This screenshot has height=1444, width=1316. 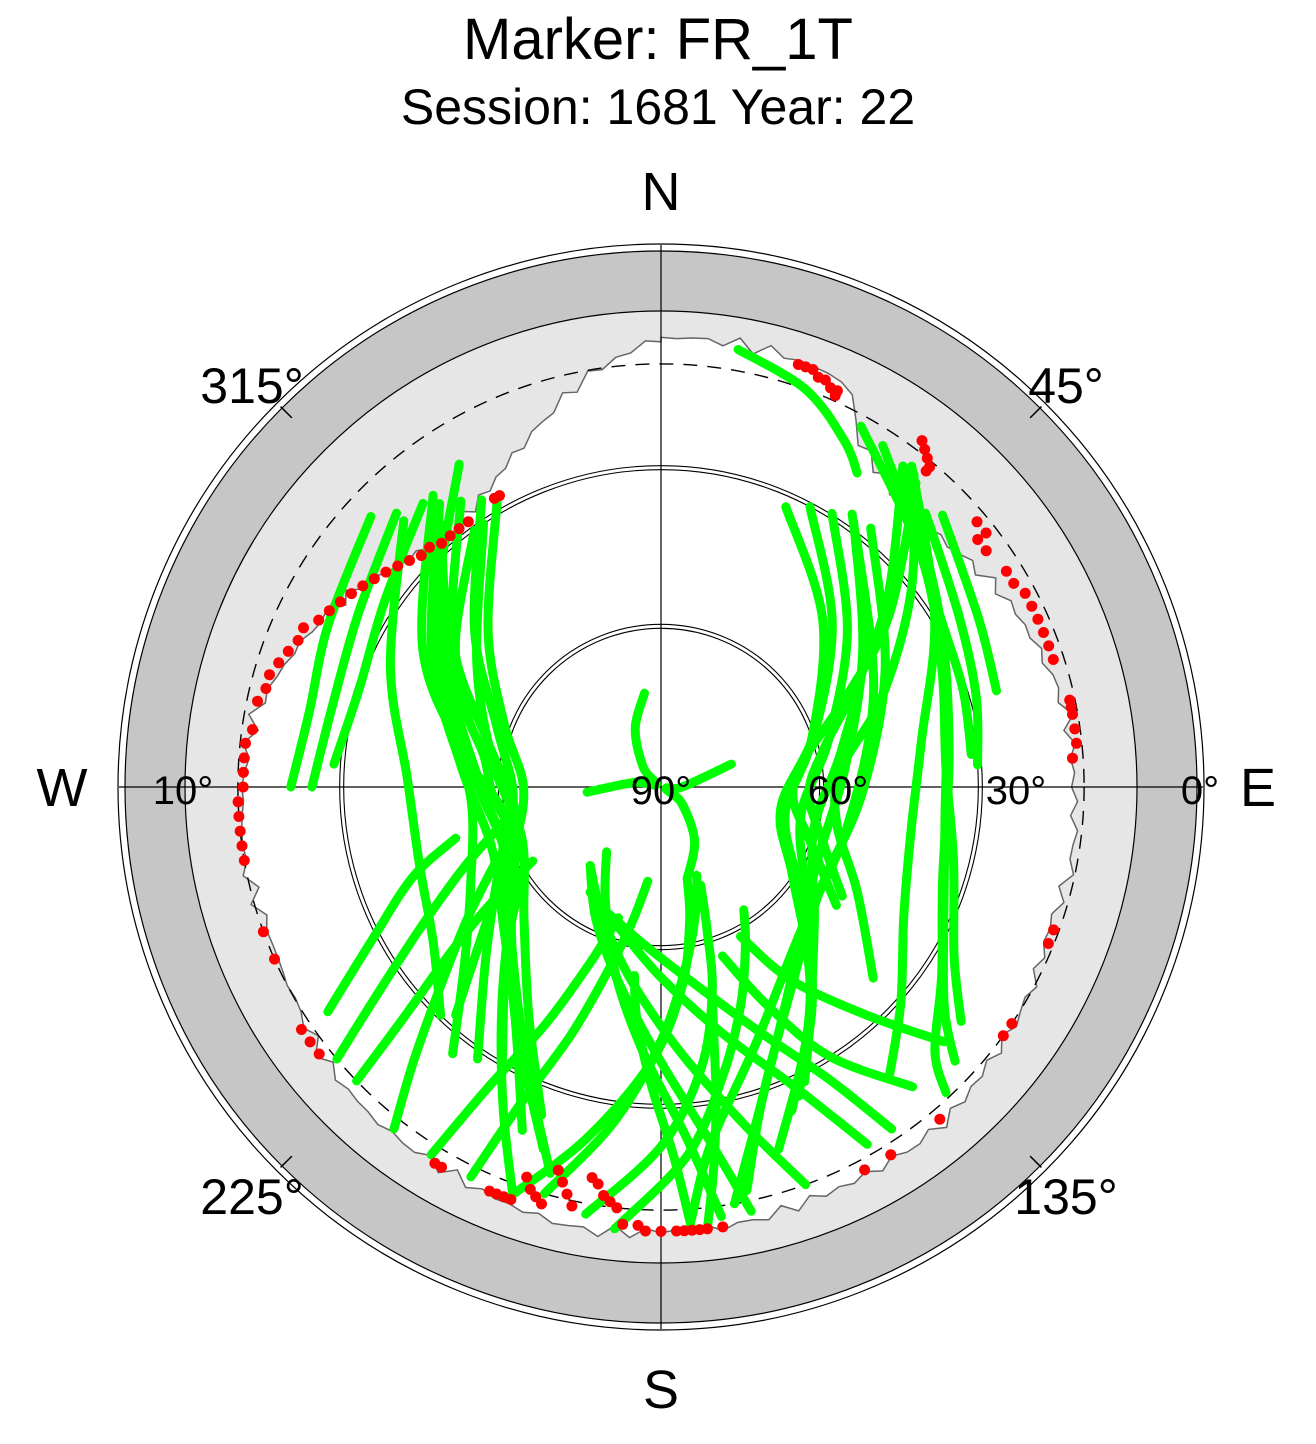 I want to click on elevation-label-10: 10°, so click(x=183, y=791).